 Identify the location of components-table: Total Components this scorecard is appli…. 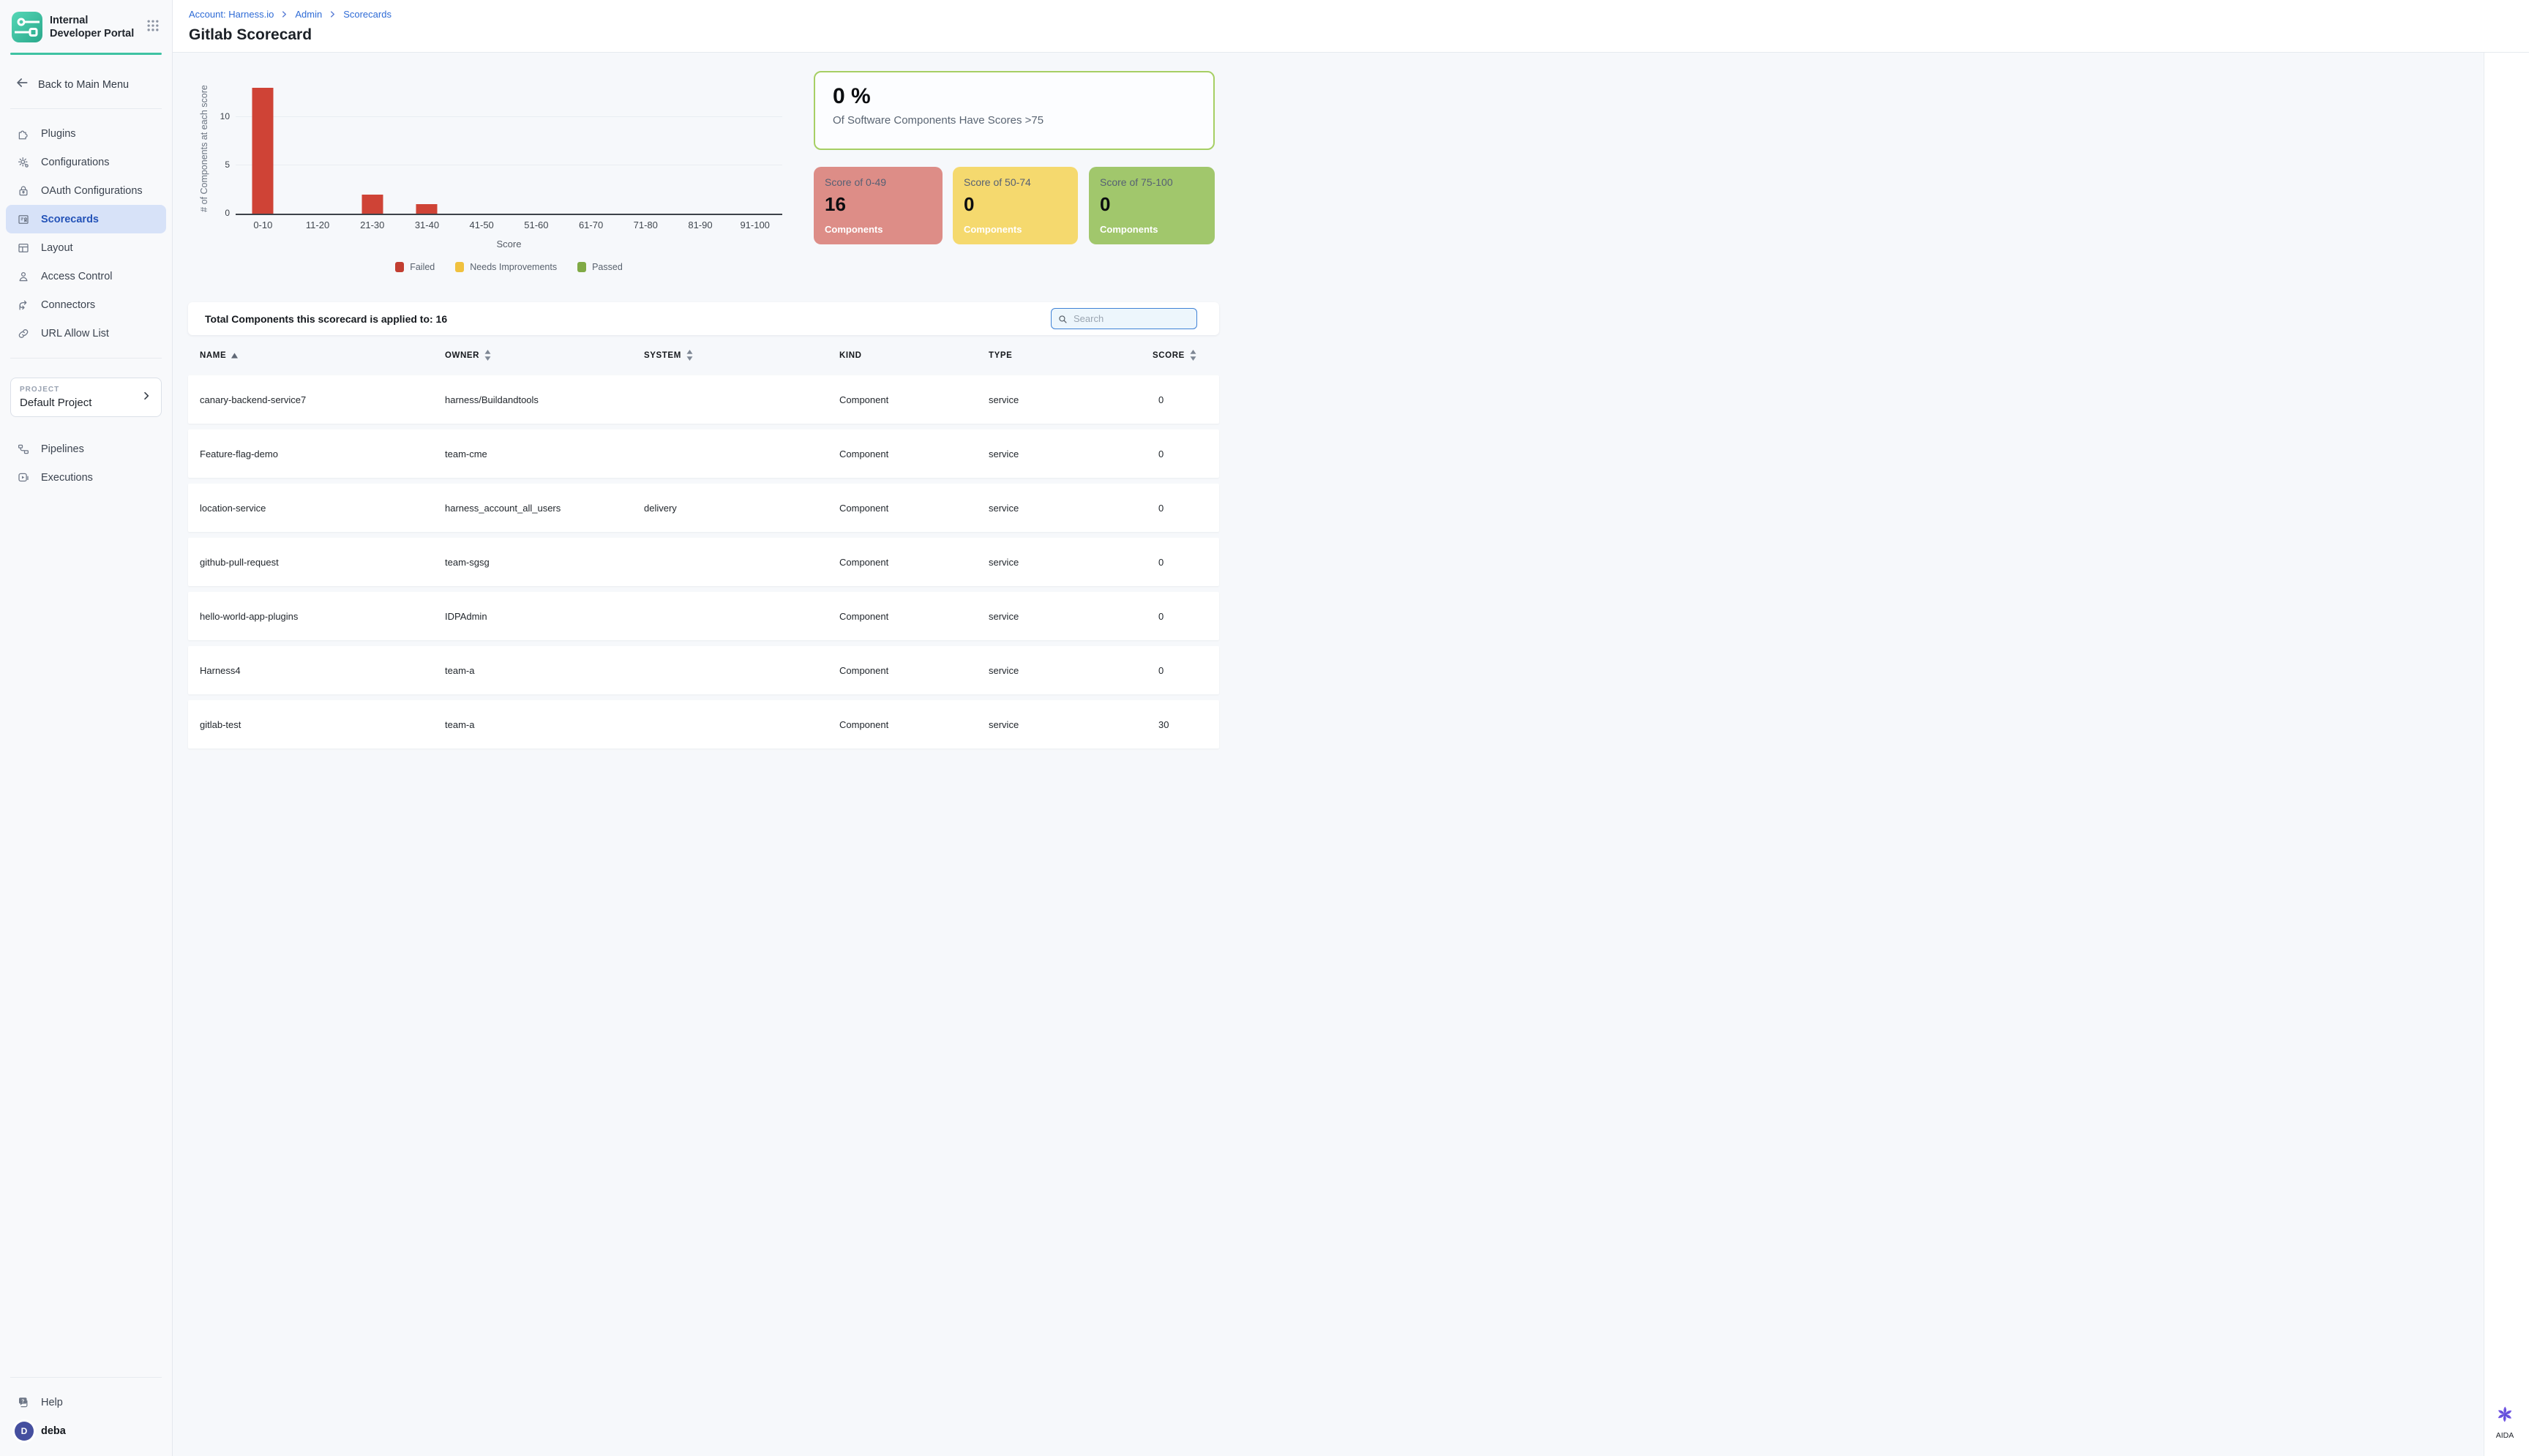
(703, 528).